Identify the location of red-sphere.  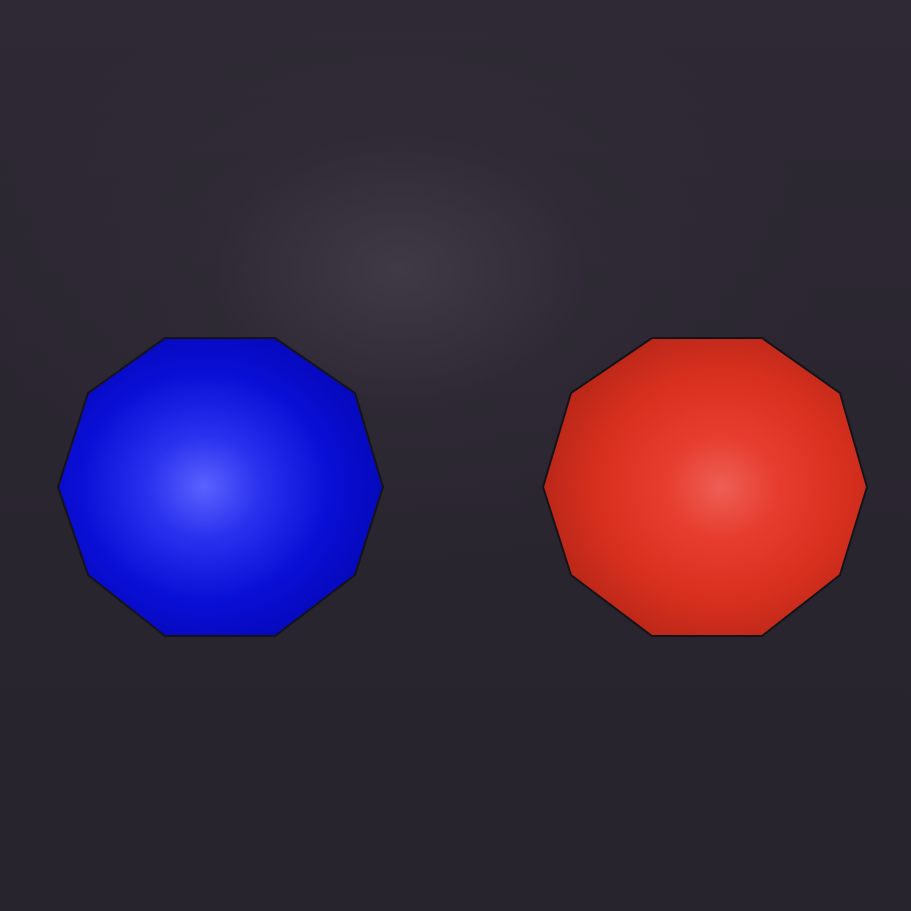
(705, 487).